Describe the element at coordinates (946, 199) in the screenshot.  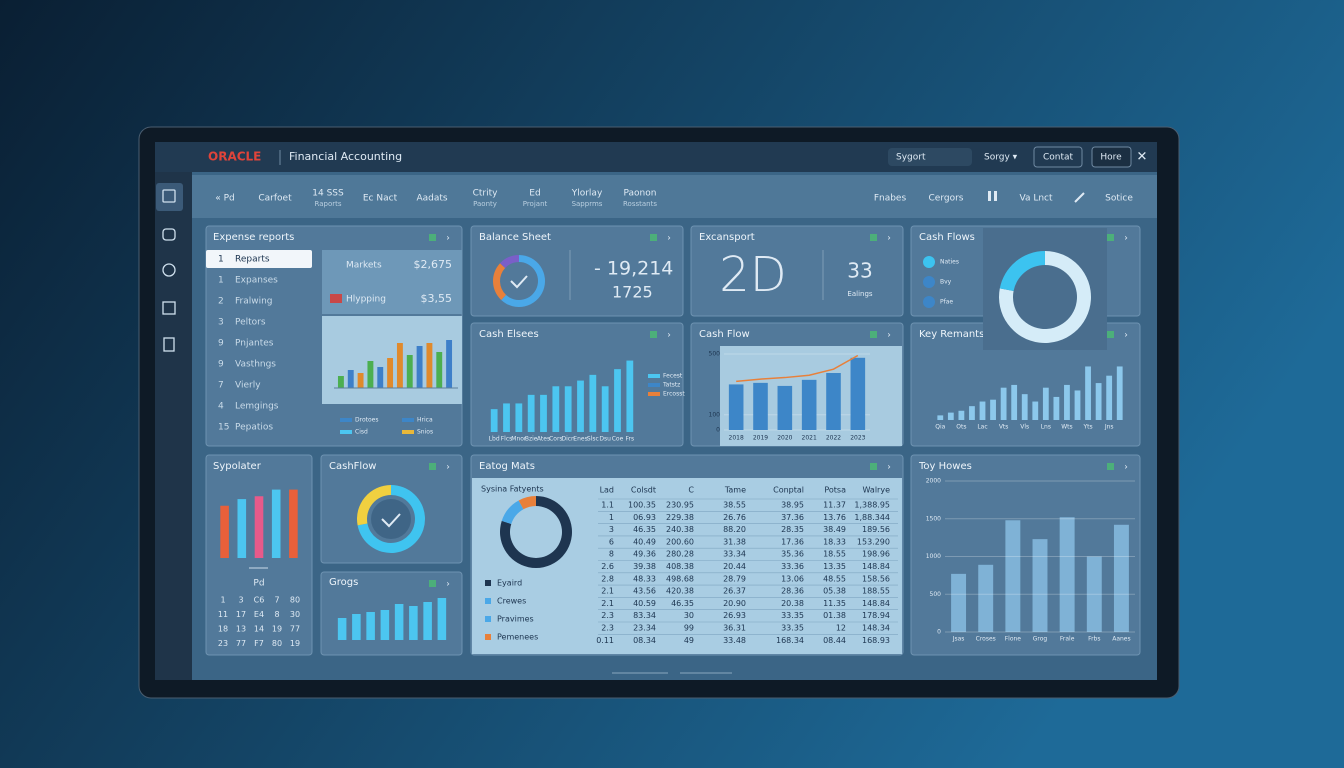
I see `nav-item: Cergors` at that location.